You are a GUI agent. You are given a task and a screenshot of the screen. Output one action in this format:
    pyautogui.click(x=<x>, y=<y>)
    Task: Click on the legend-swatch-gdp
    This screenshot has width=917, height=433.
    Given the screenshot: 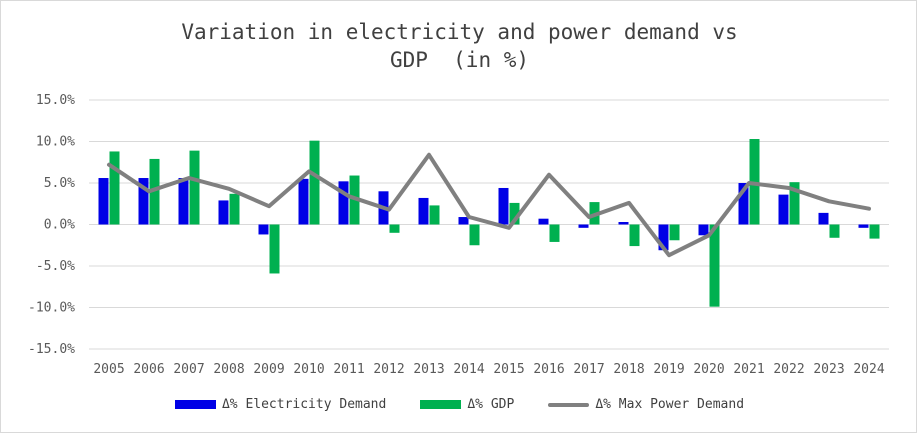 What is the action you would take?
    pyautogui.click(x=441, y=404)
    